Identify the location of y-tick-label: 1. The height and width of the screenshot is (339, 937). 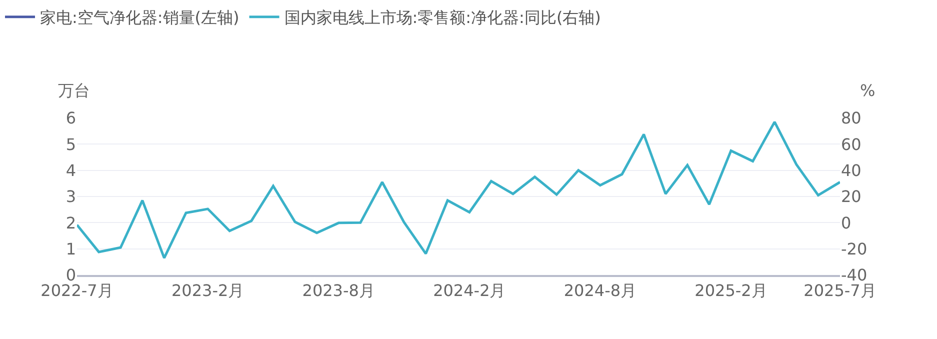
(71, 248).